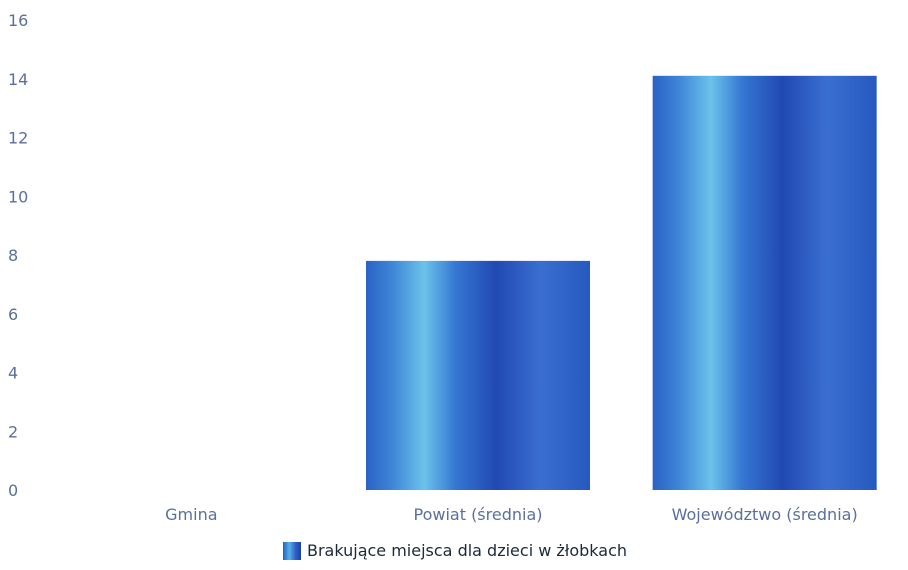 The width and height of the screenshot is (908, 570). I want to click on y-axis: 0 2 4 6 8 10 12 14 16, so click(18, 255).